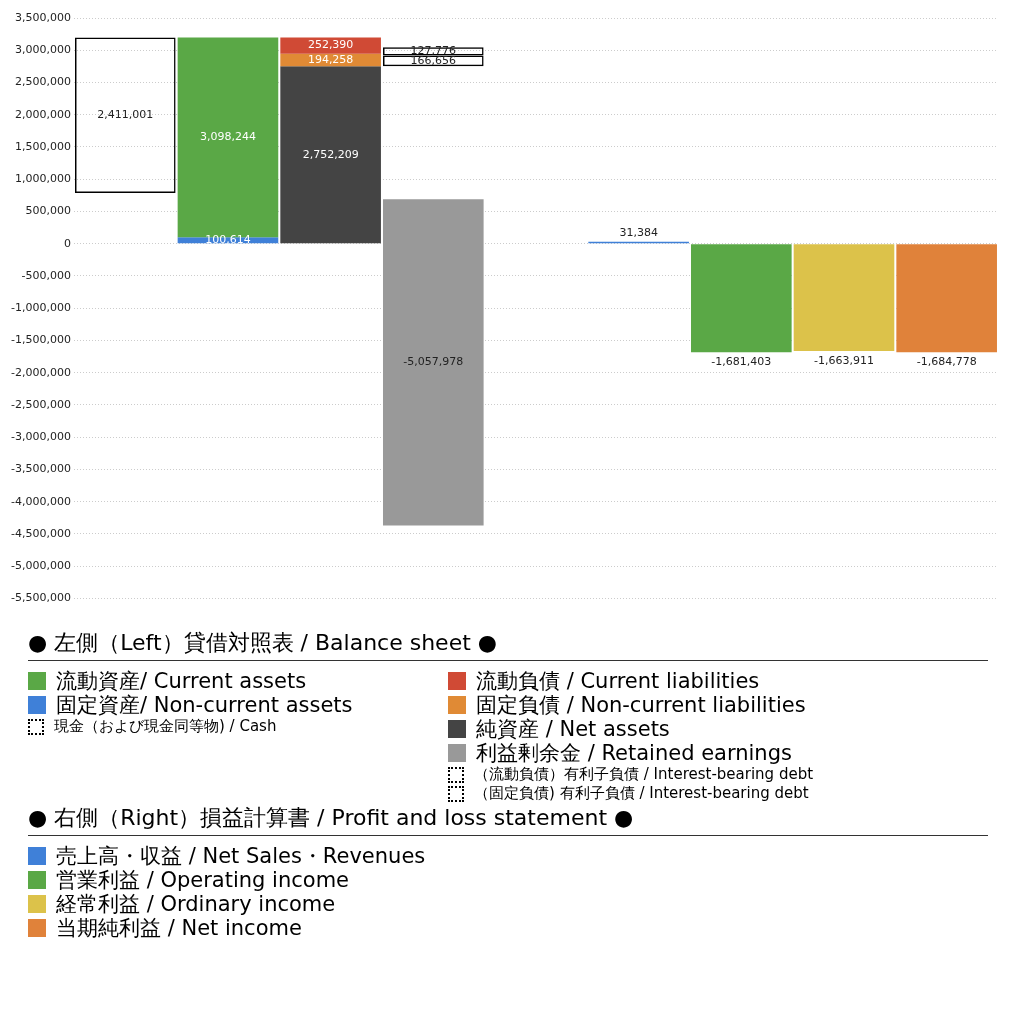  Describe the element at coordinates (241, 856) in the screenshot. I see `legend-label: 売上高・収益 / Net Sales・Revenues` at that location.